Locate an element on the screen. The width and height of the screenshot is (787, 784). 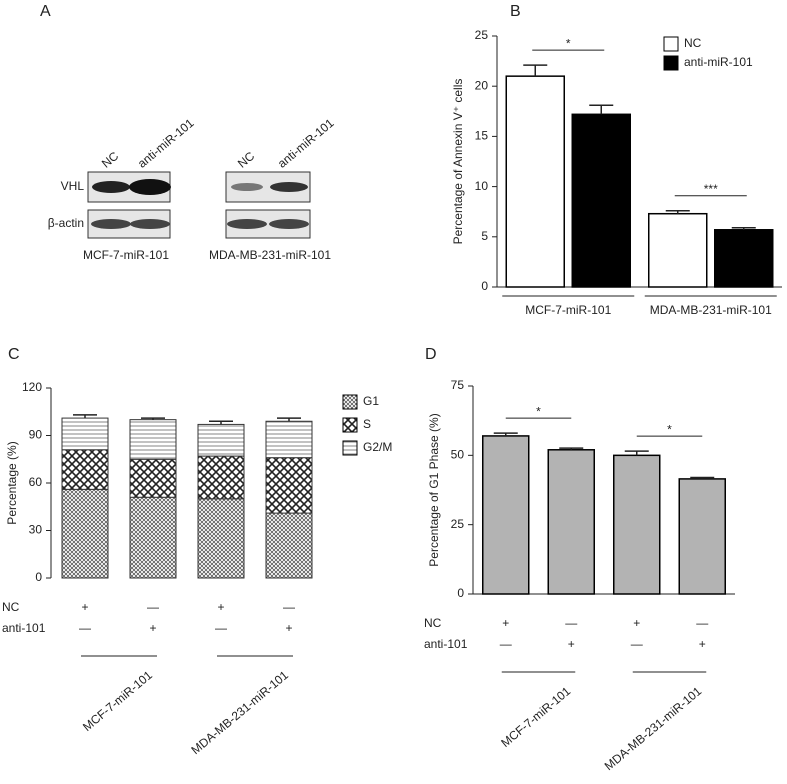
y-axis-label: Percentage of G1 Phase (%) is located at coordinates (434, 489).